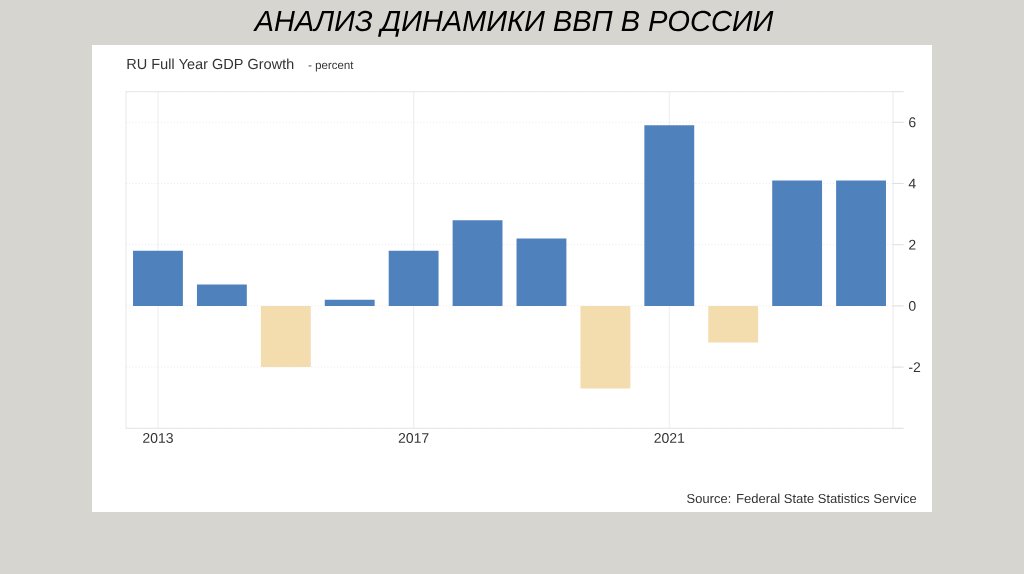 Image resolution: width=1024 pixels, height=574 pixels. What do you see at coordinates (912, 305) in the screenshot?
I see `y-tick-label: 0` at bounding box center [912, 305].